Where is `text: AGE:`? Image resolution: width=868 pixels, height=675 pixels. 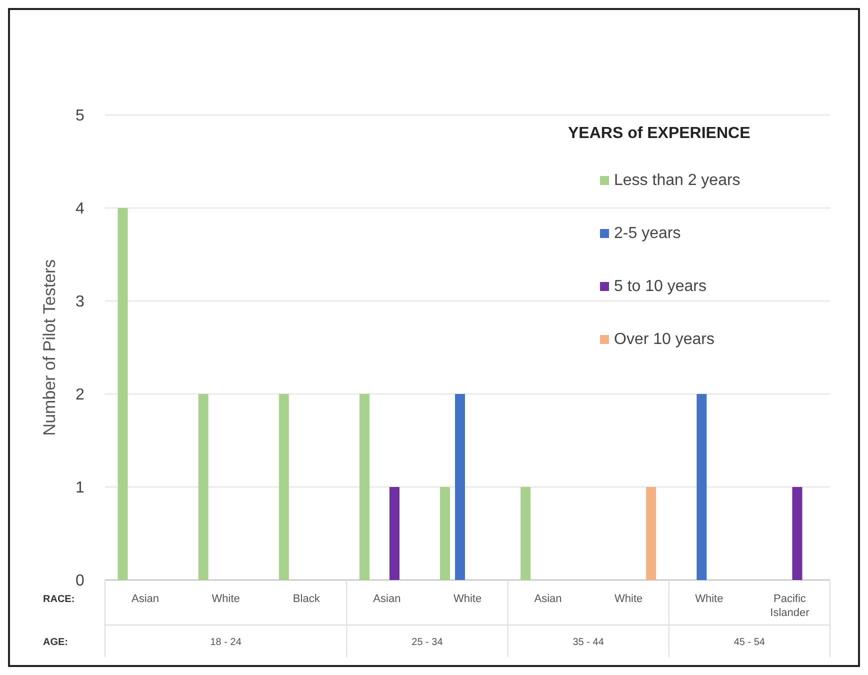
text: AGE: is located at coordinates (55, 642).